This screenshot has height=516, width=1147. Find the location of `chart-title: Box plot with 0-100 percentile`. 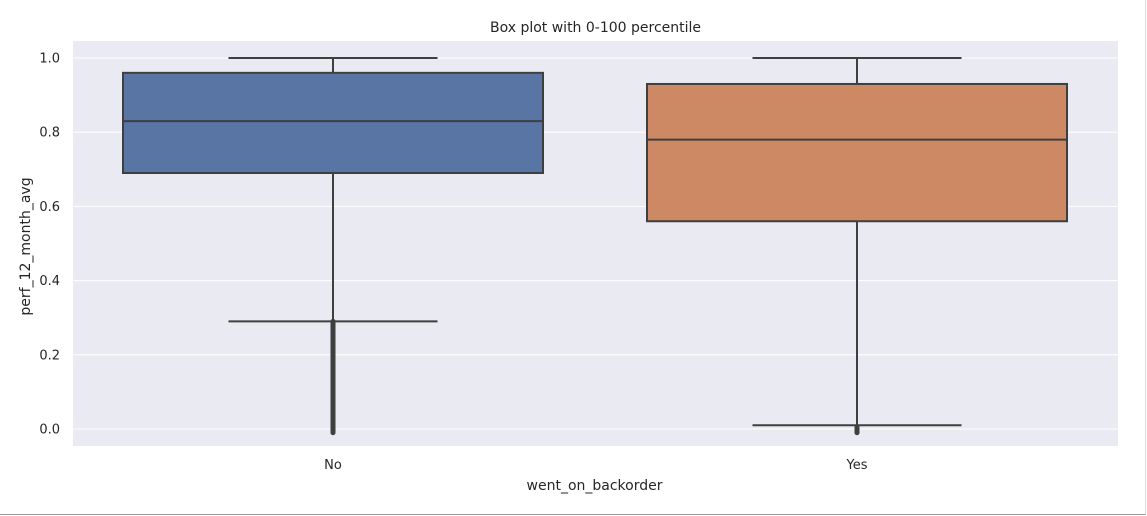

chart-title: Box plot with 0-100 percentile is located at coordinates (595, 28).